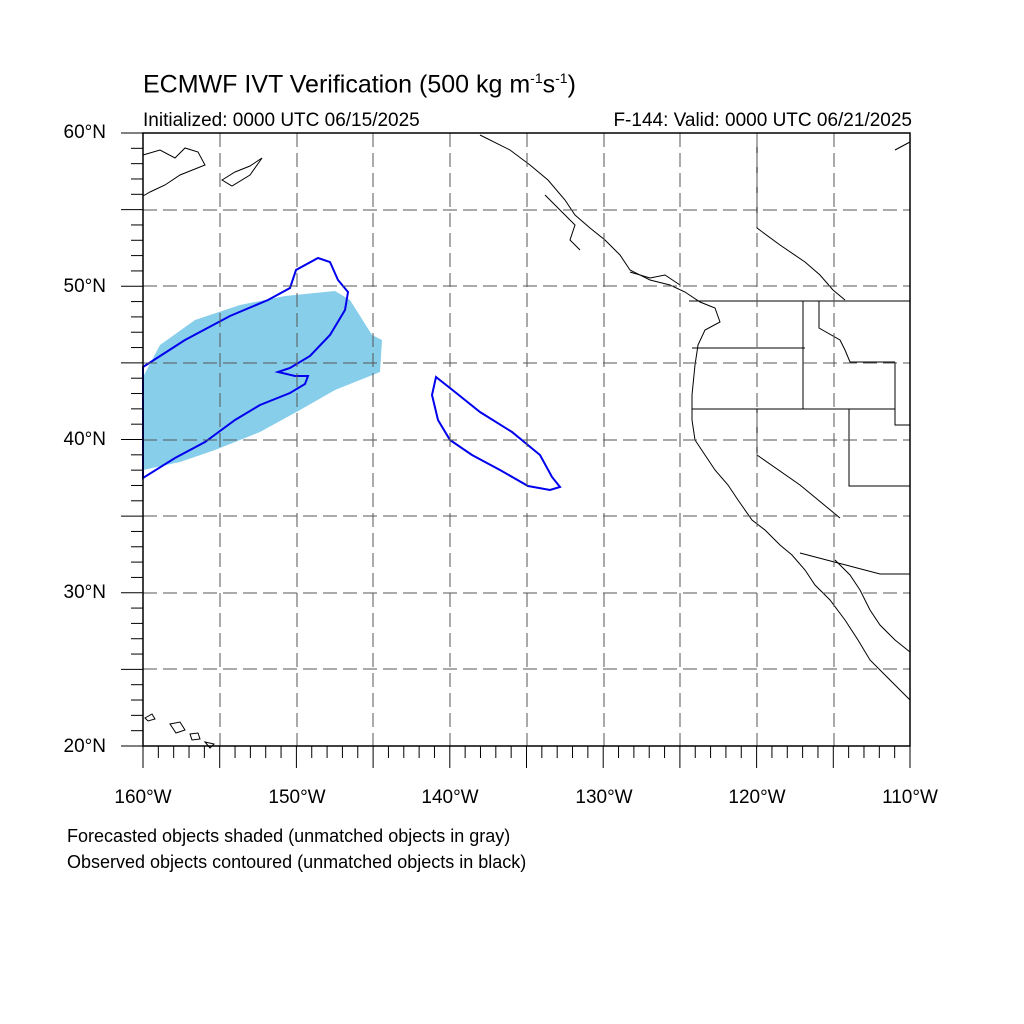 Image resolution: width=1024 pixels, height=1024 pixels. I want to click on observed-object-contour-central, so click(496, 433).